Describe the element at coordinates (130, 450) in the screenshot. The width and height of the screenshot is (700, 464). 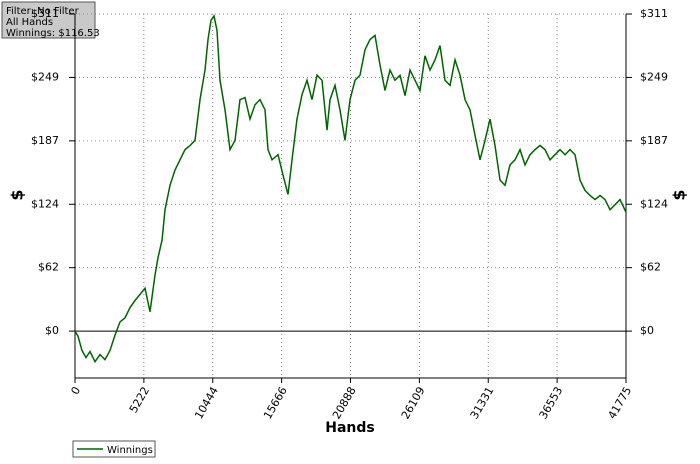
I see `legend-label: Winnings` at that location.